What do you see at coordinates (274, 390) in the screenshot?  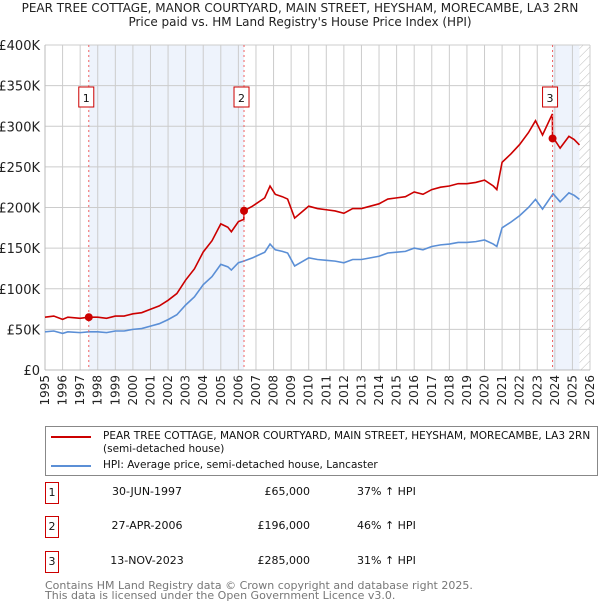 I see `x-tick-label: 2008` at bounding box center [274, 390].